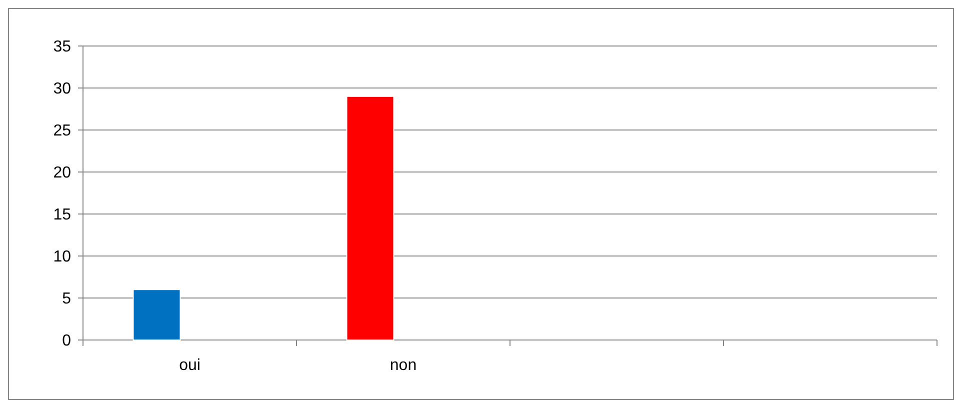  I want to click on x-tick-label: oui, so click(189, 365).